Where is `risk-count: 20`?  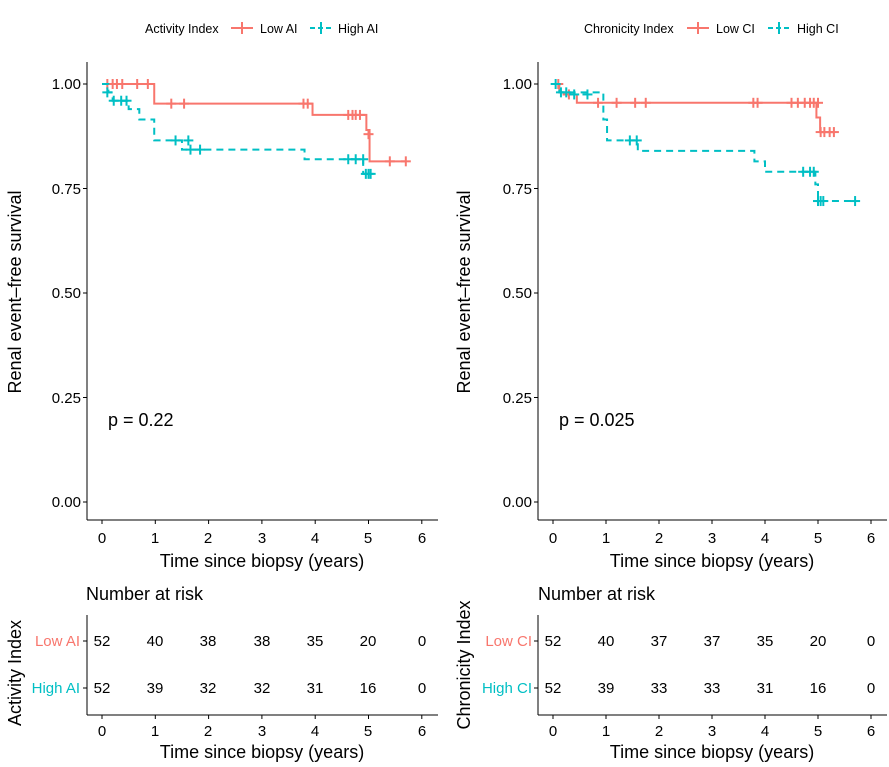
risk-count: 20 is located at coordinates (368, 641).